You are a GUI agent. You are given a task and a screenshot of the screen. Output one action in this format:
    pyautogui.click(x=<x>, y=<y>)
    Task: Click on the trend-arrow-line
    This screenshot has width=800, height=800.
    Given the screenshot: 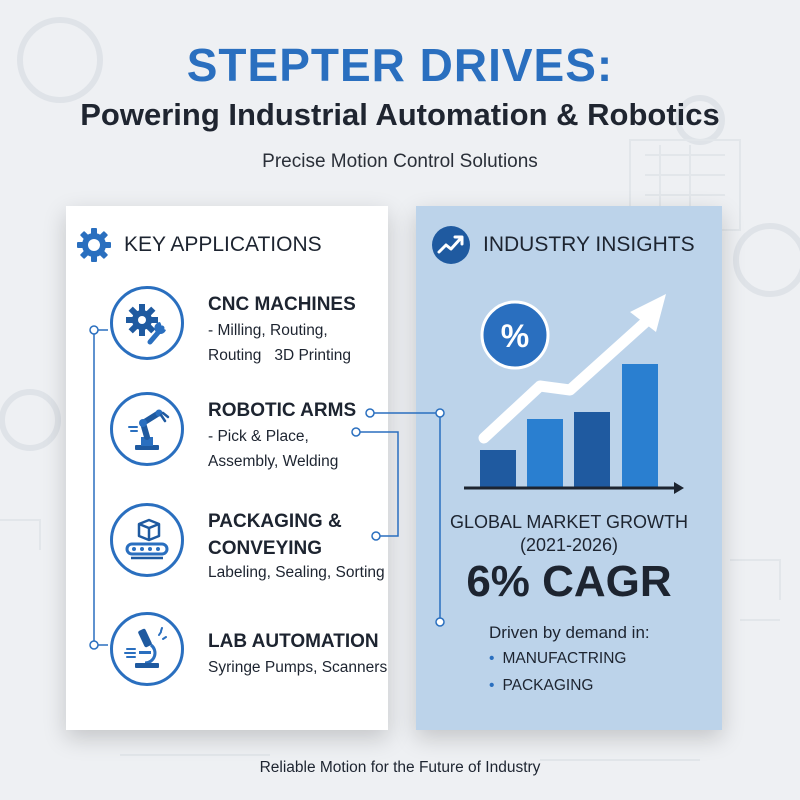 What is the action you would take?
    pyautogui.click(x=567, y=378)
    